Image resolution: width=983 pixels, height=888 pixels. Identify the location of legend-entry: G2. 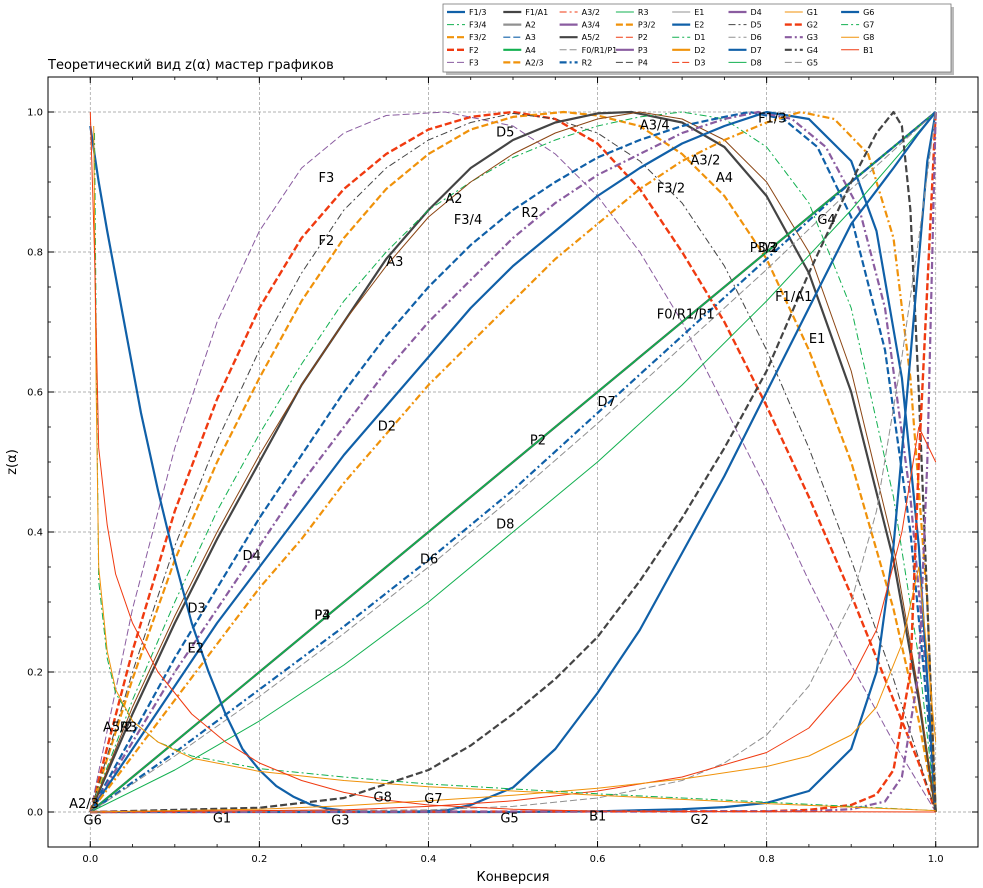
(812, 25).